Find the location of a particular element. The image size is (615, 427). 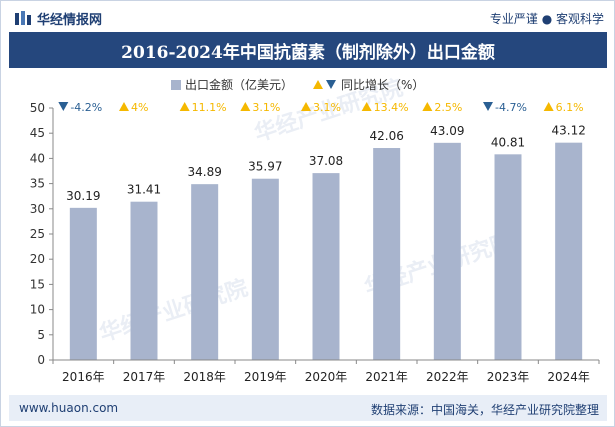

legend-up-triangle-icon is located at coordinates (318, 84).